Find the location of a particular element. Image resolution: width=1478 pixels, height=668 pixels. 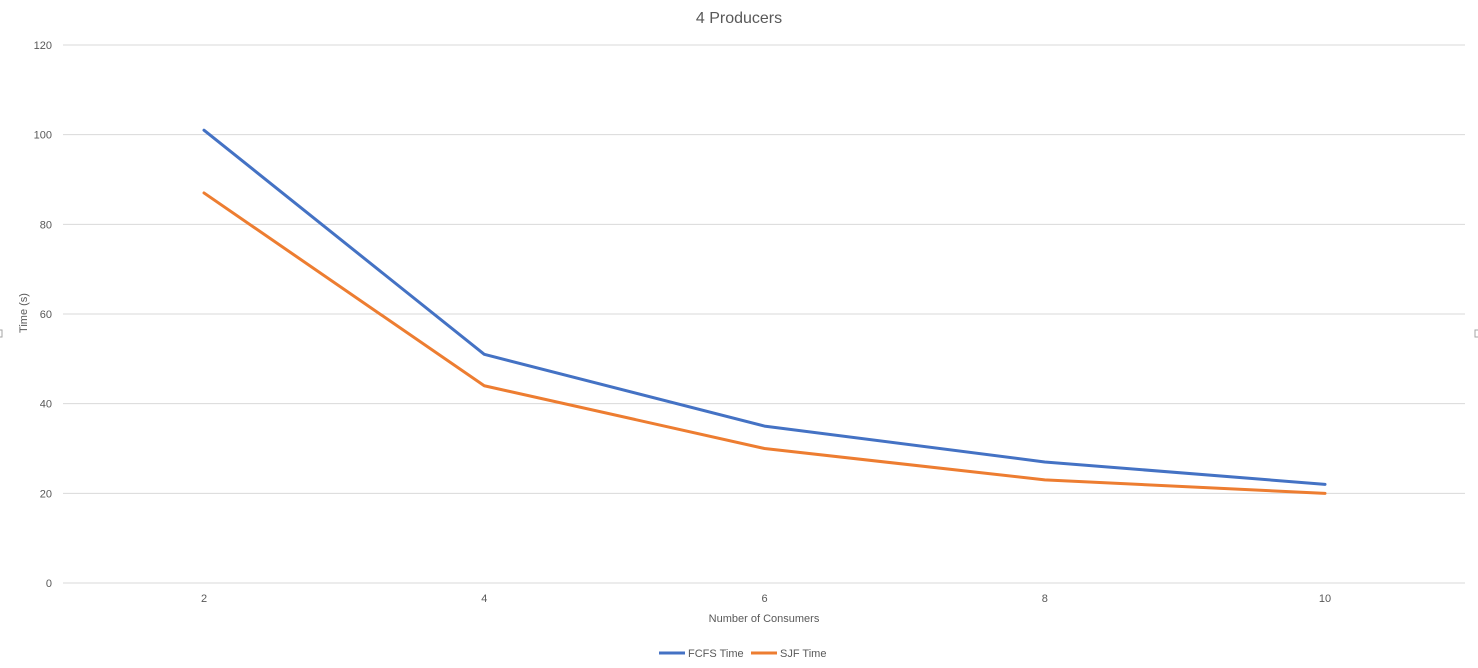

y-tick-label: 40 is located at coordinates (46, 405).